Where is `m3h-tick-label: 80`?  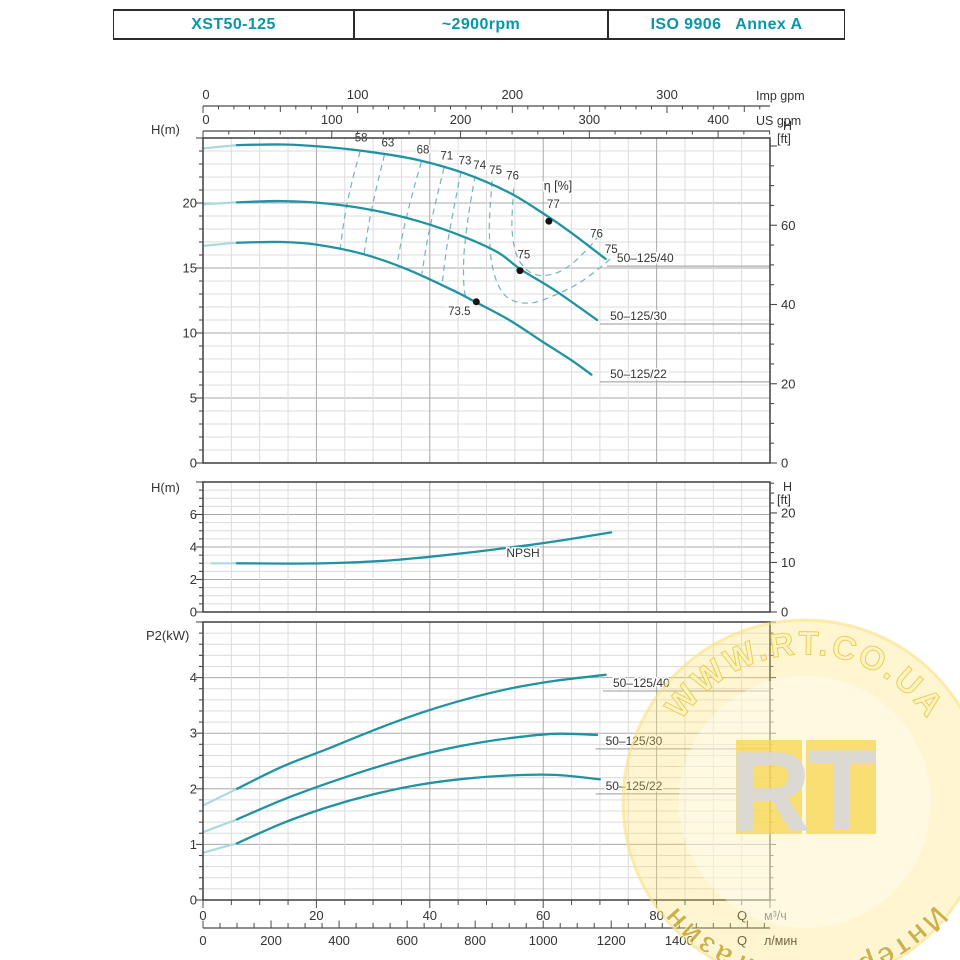
m3h-tick-label: 80 is located at coordinates (656, 915).